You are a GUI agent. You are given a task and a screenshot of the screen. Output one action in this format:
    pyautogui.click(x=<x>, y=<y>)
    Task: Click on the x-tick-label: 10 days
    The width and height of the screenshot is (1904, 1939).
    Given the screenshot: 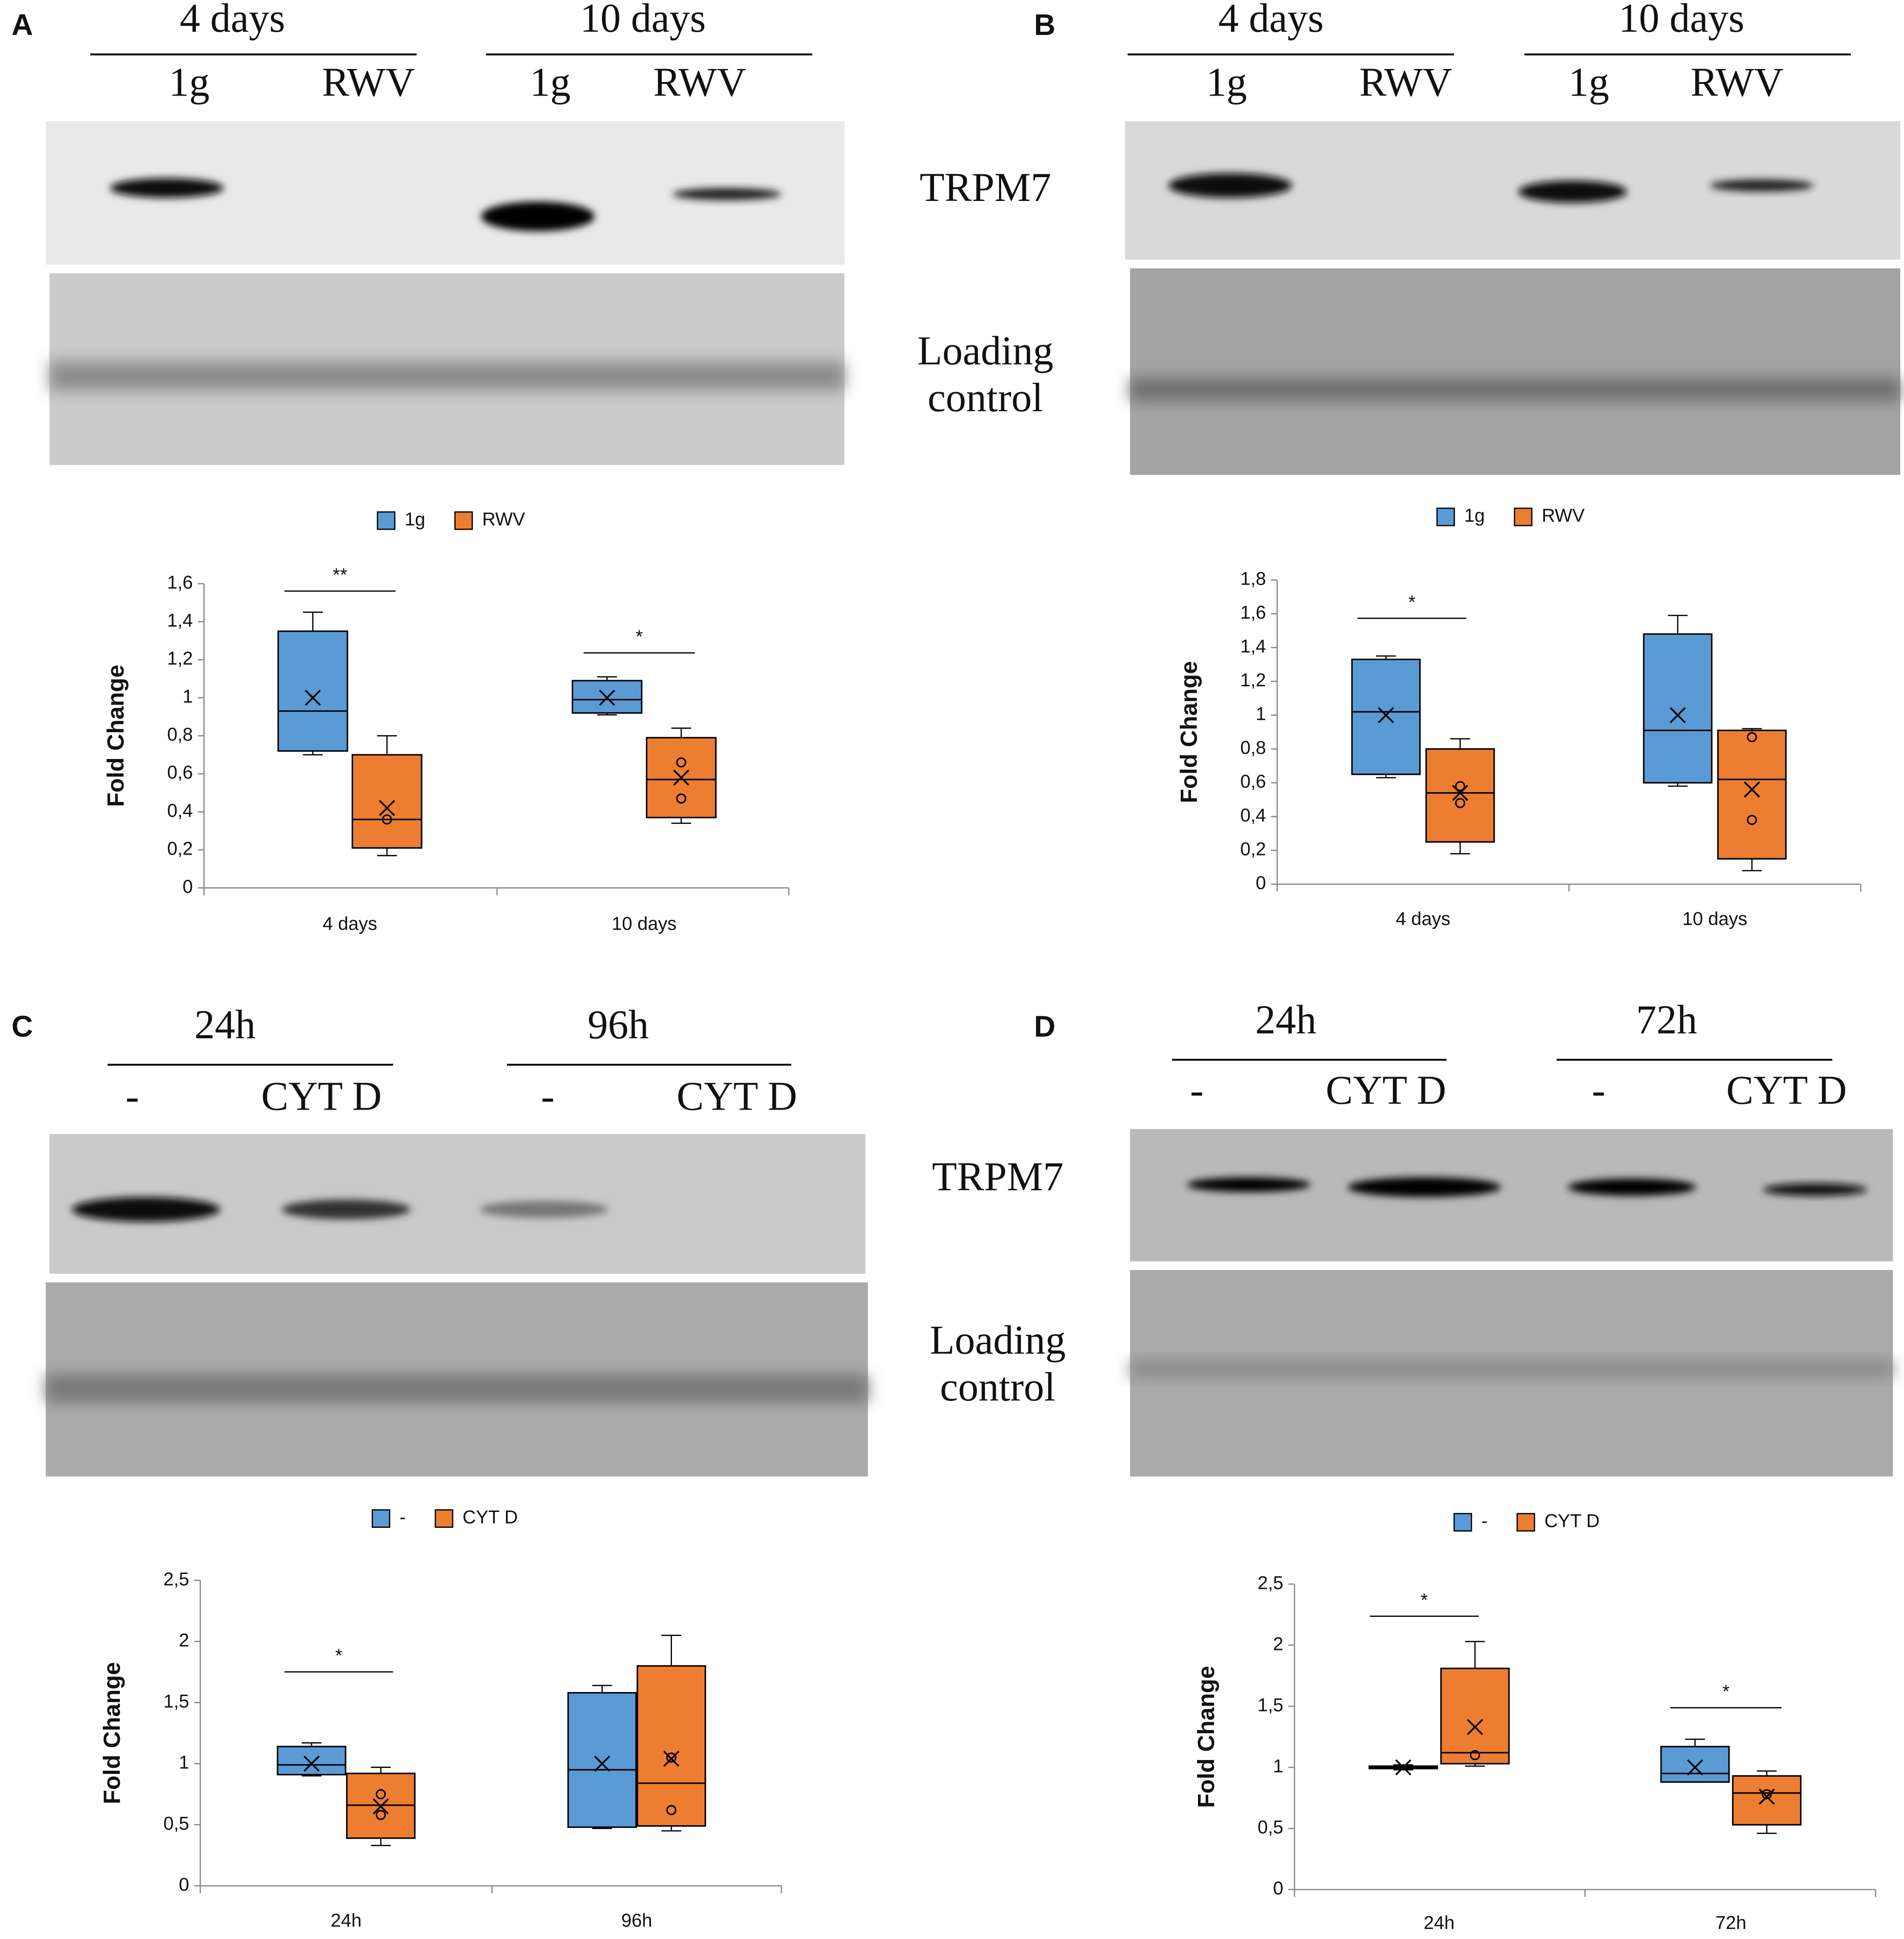 What is the action you would take?
    pyautogui.click(x=645, y=924)
    